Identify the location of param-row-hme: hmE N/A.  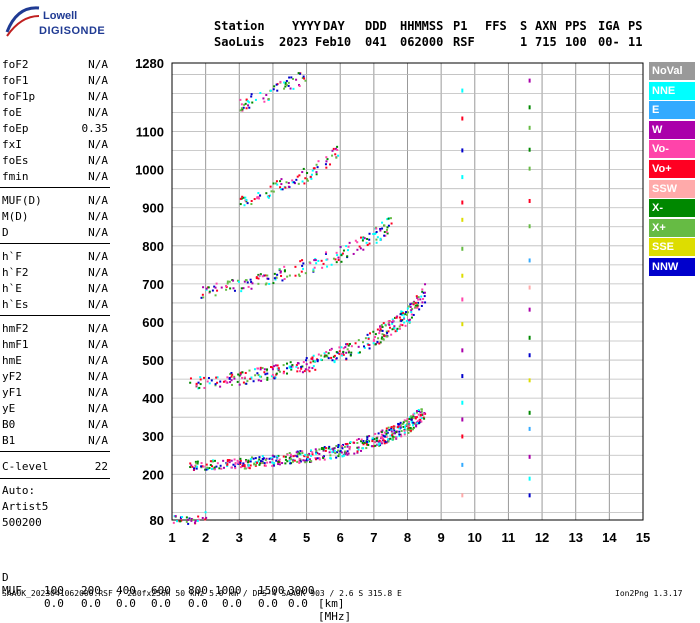
(56, 361).